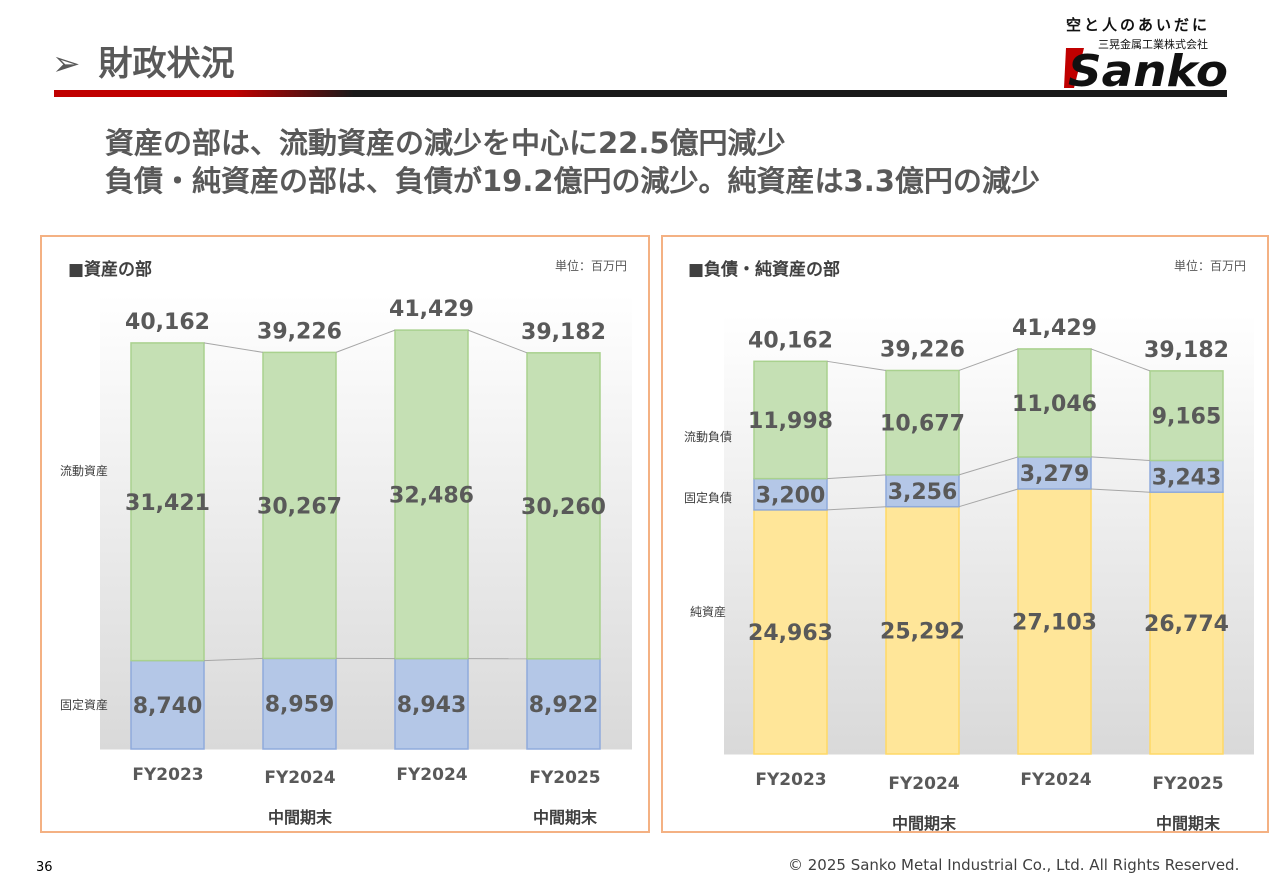 The image size is (1280, 886). Describe the element at coordinates (791, 780) in the screenshot. I see `liabilities-category-label: FY2023` at that location.